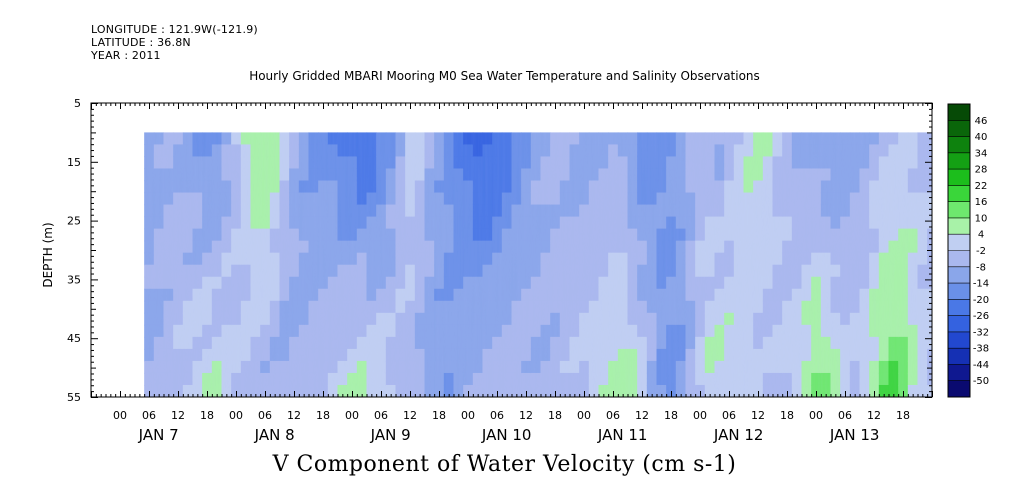 This screenshot has width=1009, height=504. Describe the element at coordinates (981, 316) in the screenshot. I see `colorbar-label: -26` at that location.